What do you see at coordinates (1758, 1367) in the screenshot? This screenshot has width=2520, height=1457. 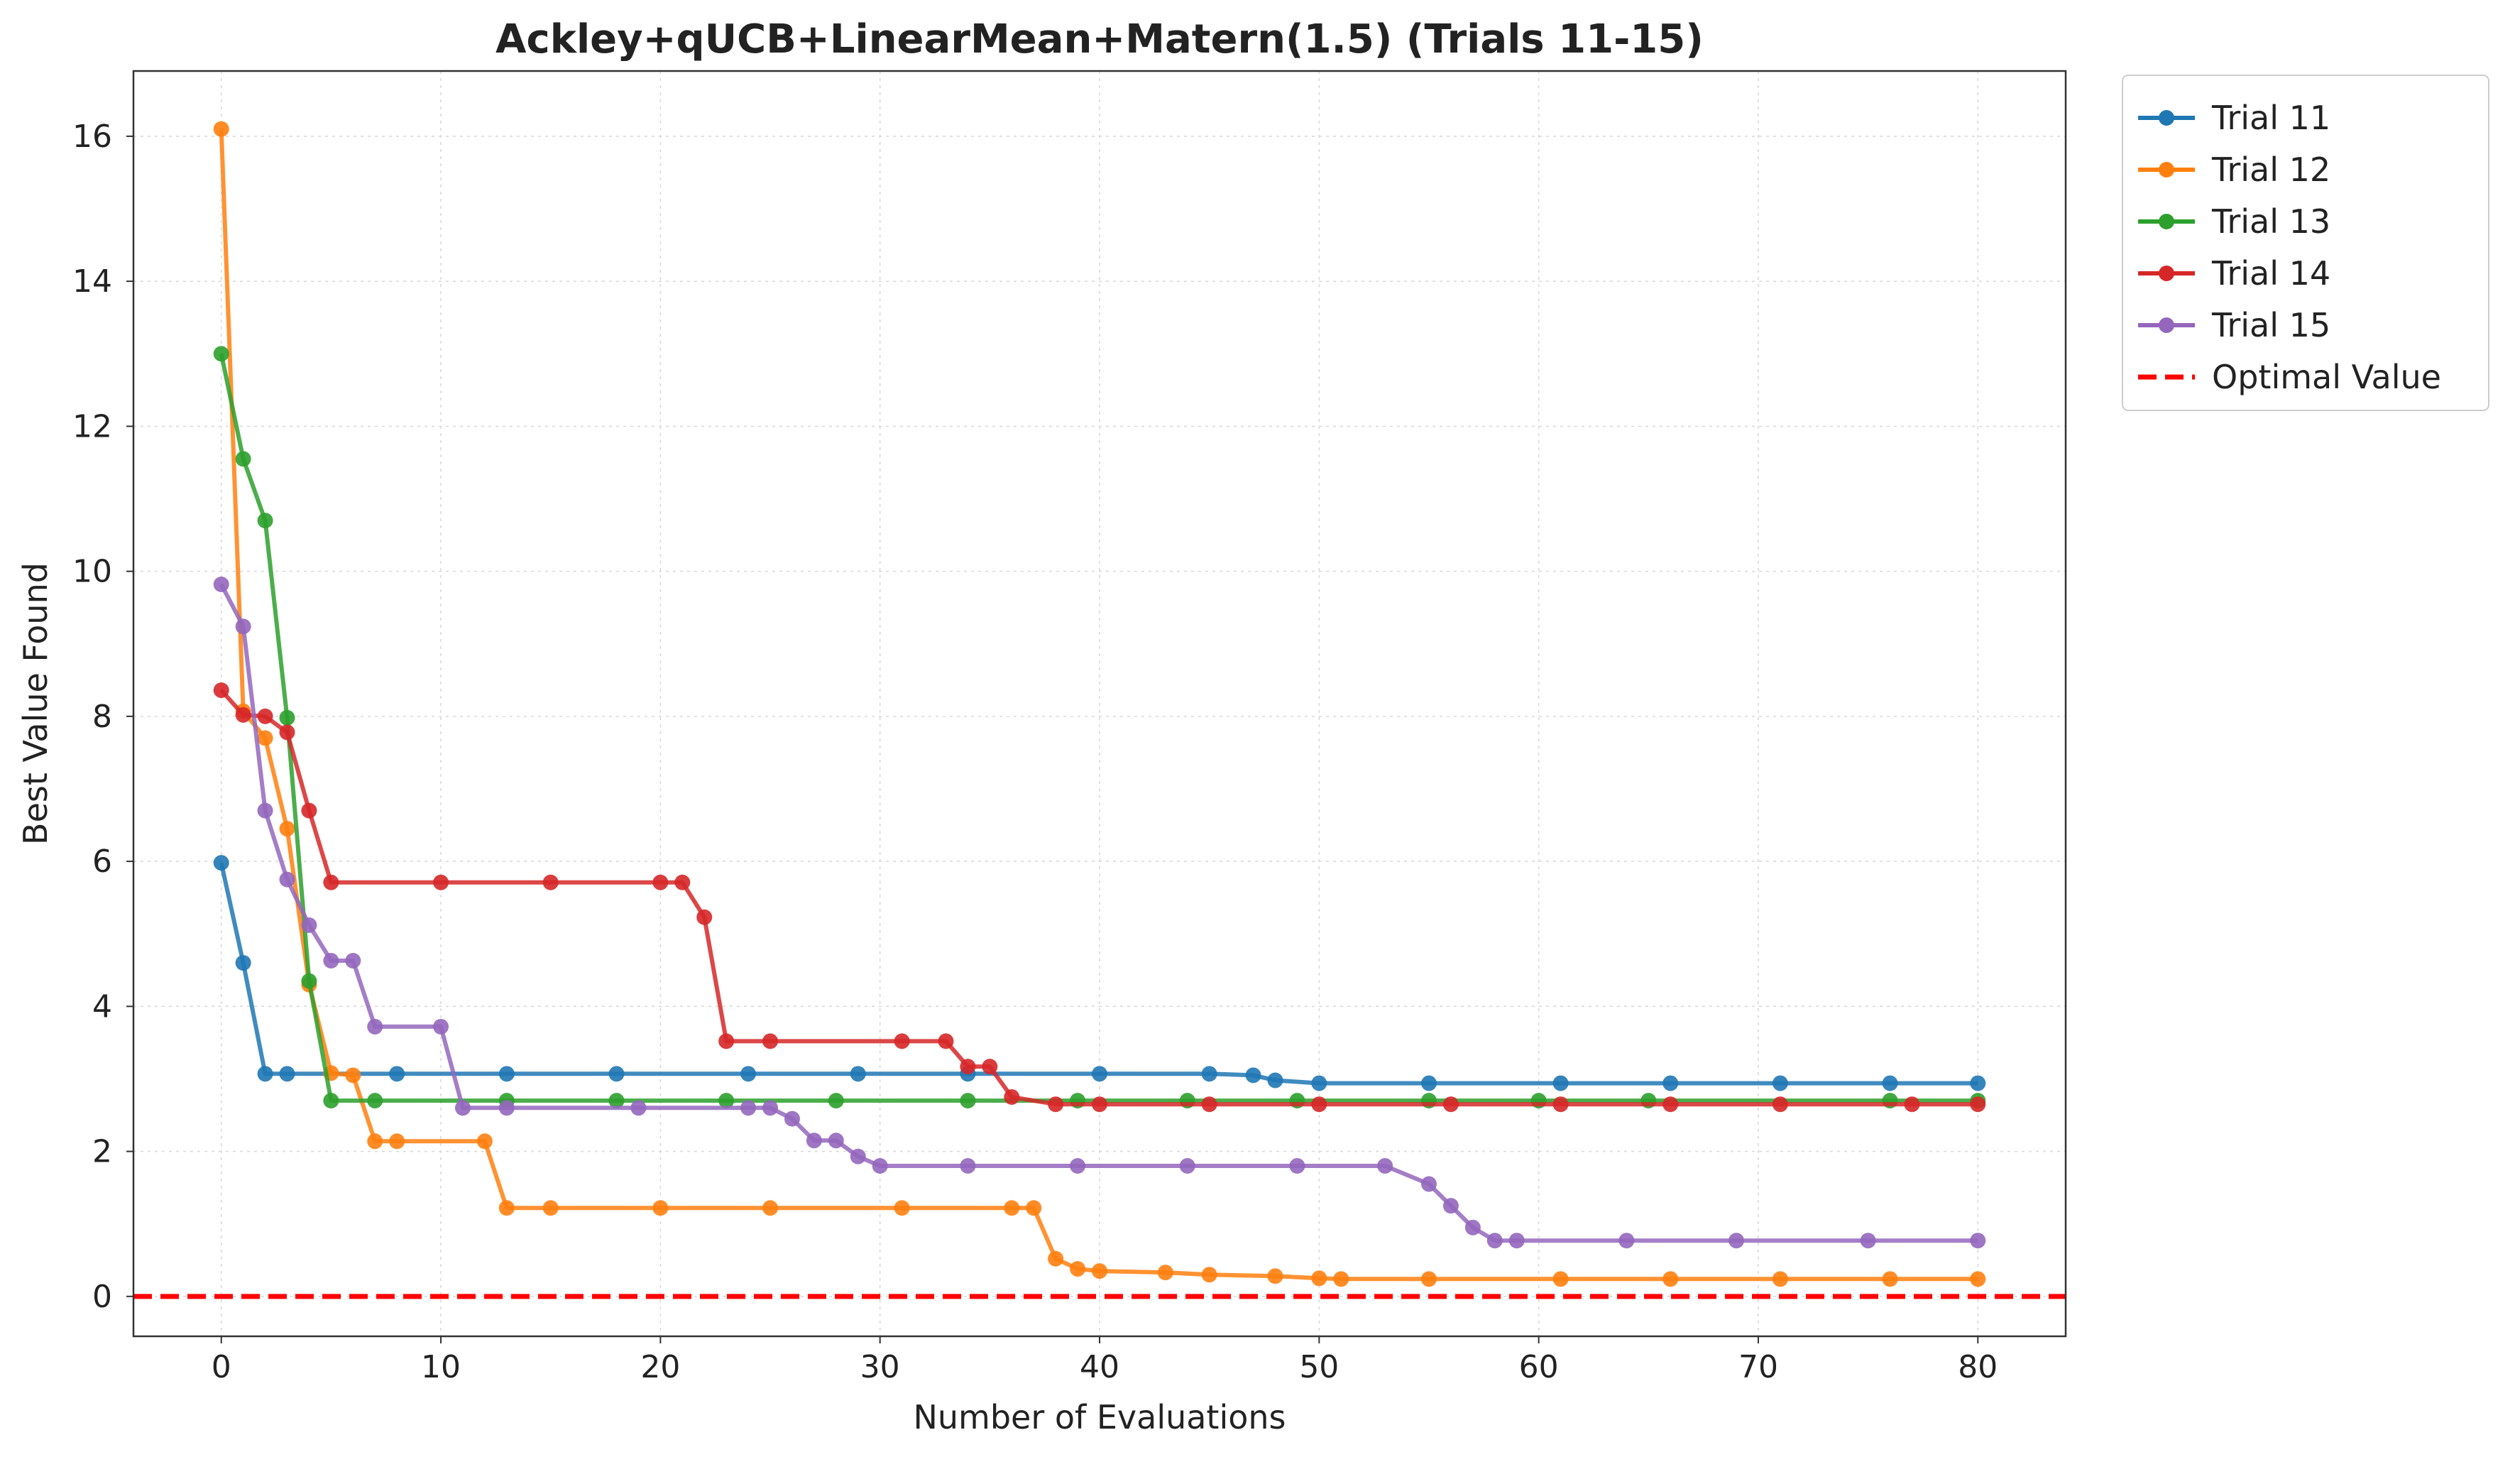 I see `x-tick-label: 70` at bounding box center [1758, 1367].